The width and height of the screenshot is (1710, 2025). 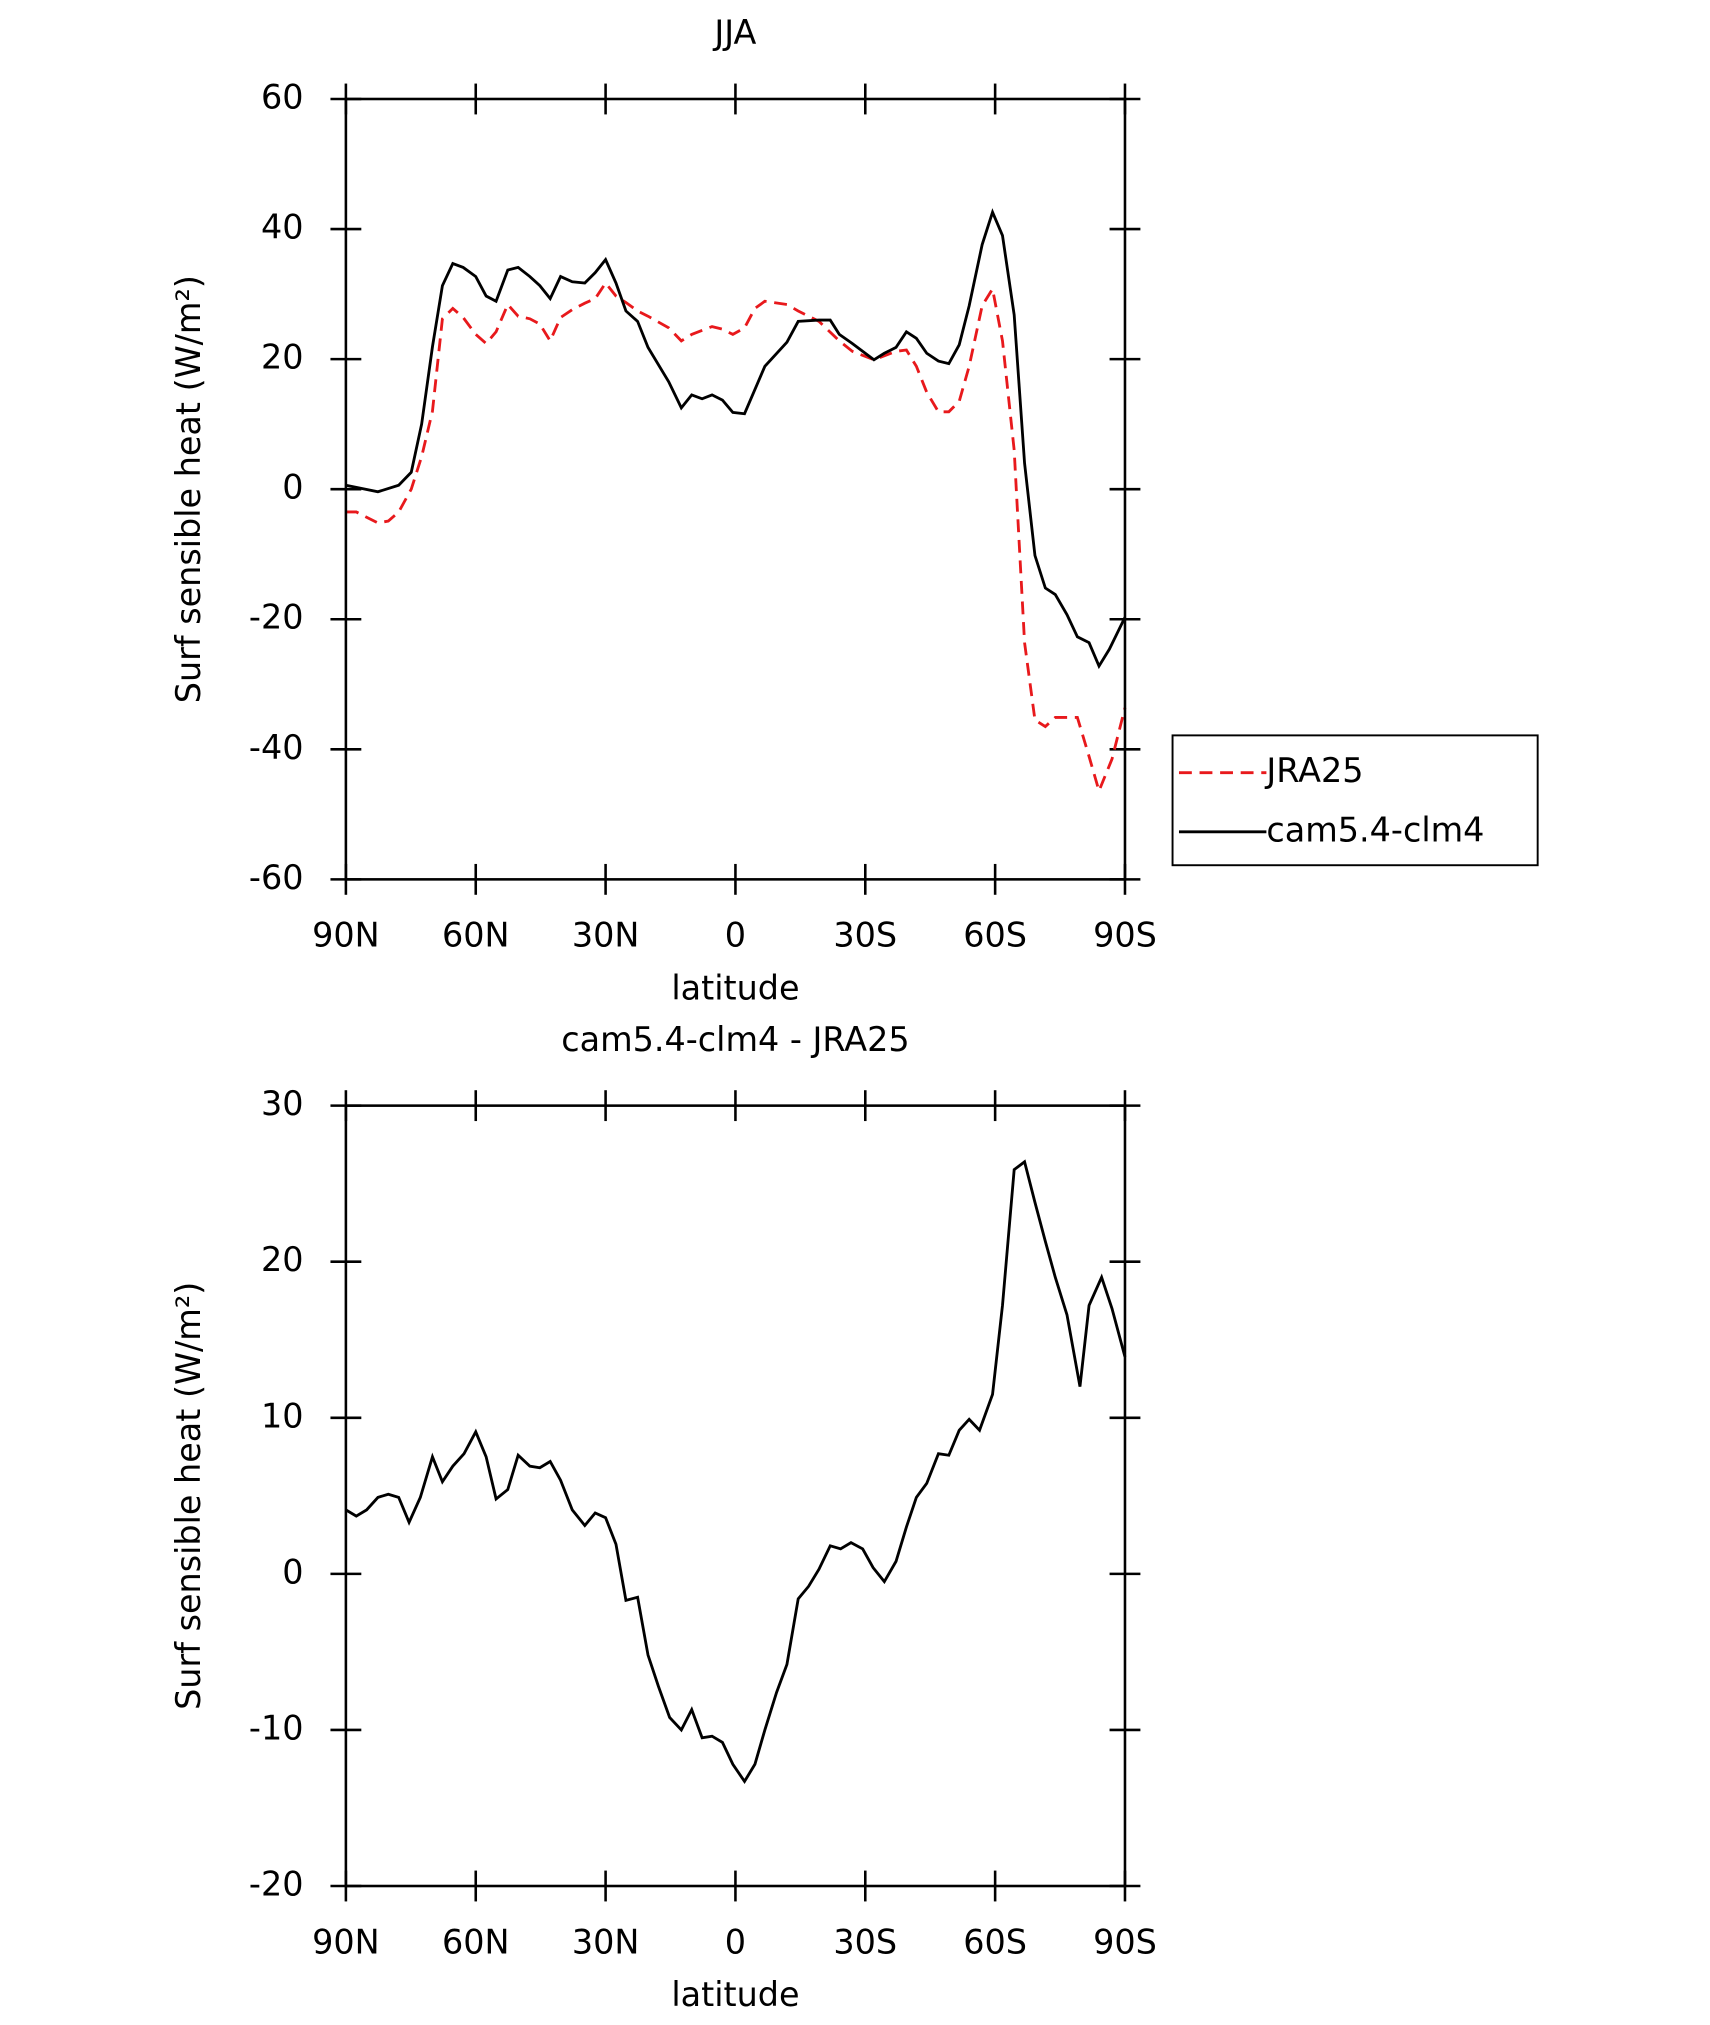 What do you see at coordinates (276, 1727) in the screenshot?
I see `y-tick-label: -10` at bounding box center [276, 1727].